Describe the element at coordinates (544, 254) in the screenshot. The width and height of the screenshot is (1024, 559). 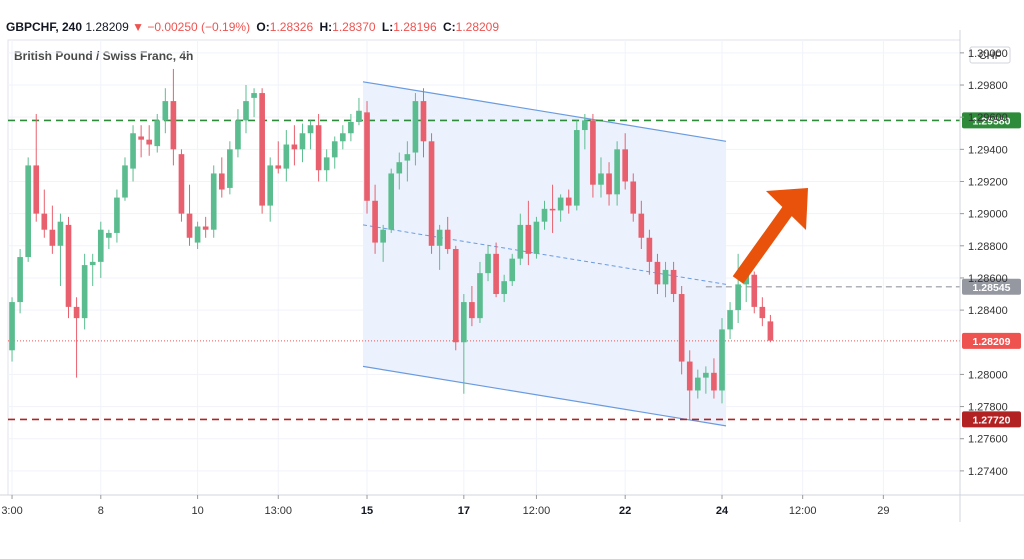
I see `channel-middle-line` at that location.